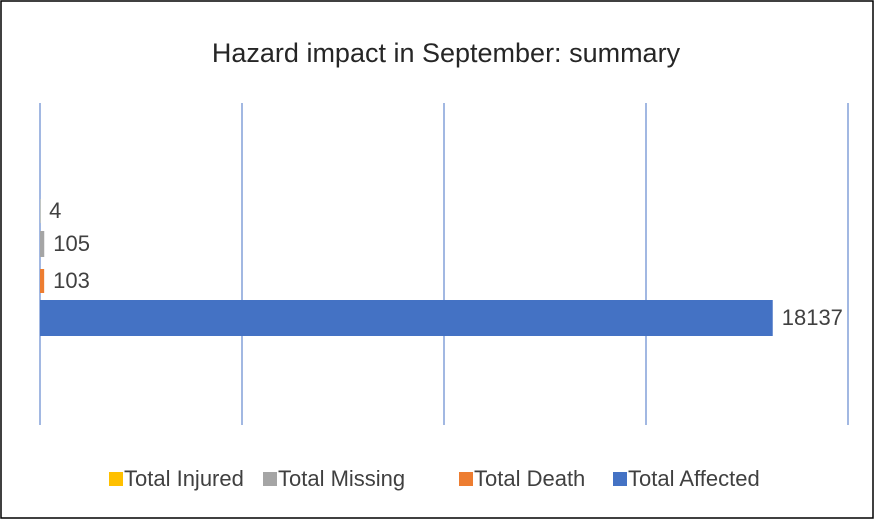 This screenshot has height=519, width=874. I want to click on legend-label: Total Affected, so click(694, 478).